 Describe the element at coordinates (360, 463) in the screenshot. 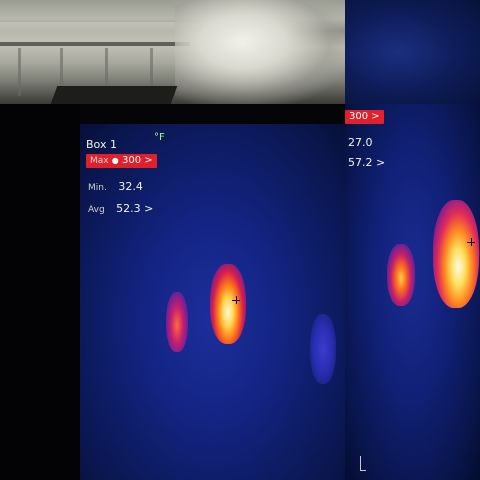

I see `scale-tick` at that location.